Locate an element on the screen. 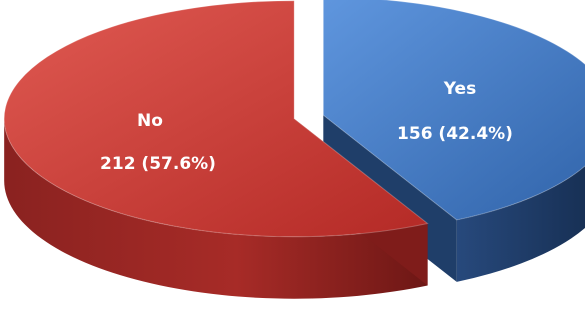  slice-yes-wall is located at coordinates (520, 223).